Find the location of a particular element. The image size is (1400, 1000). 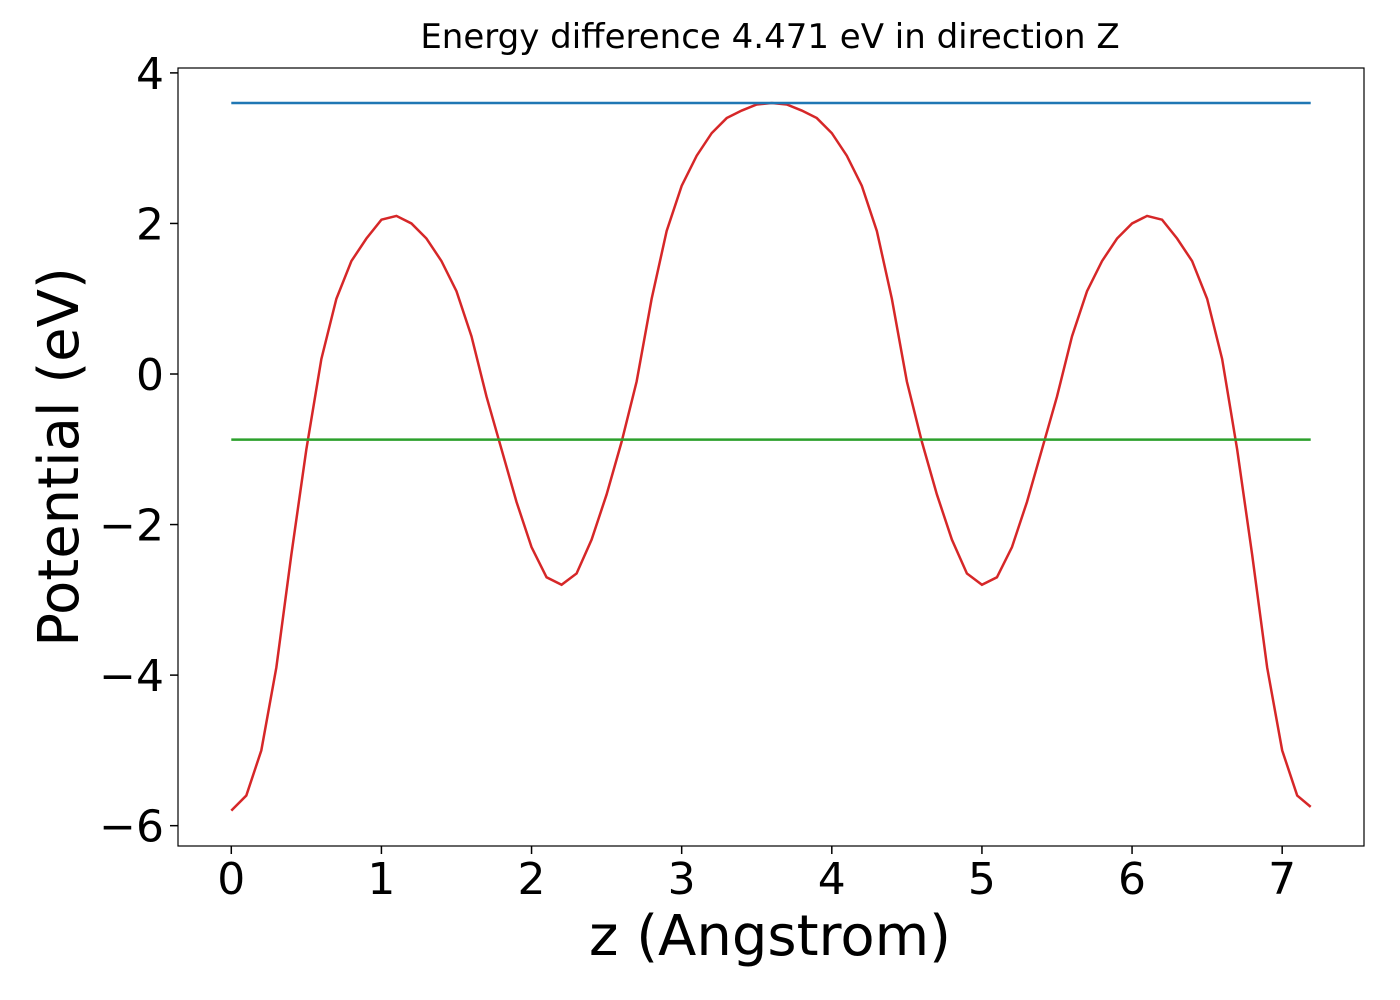

x-tick-label: 0 is located at coordinates (231, 879).